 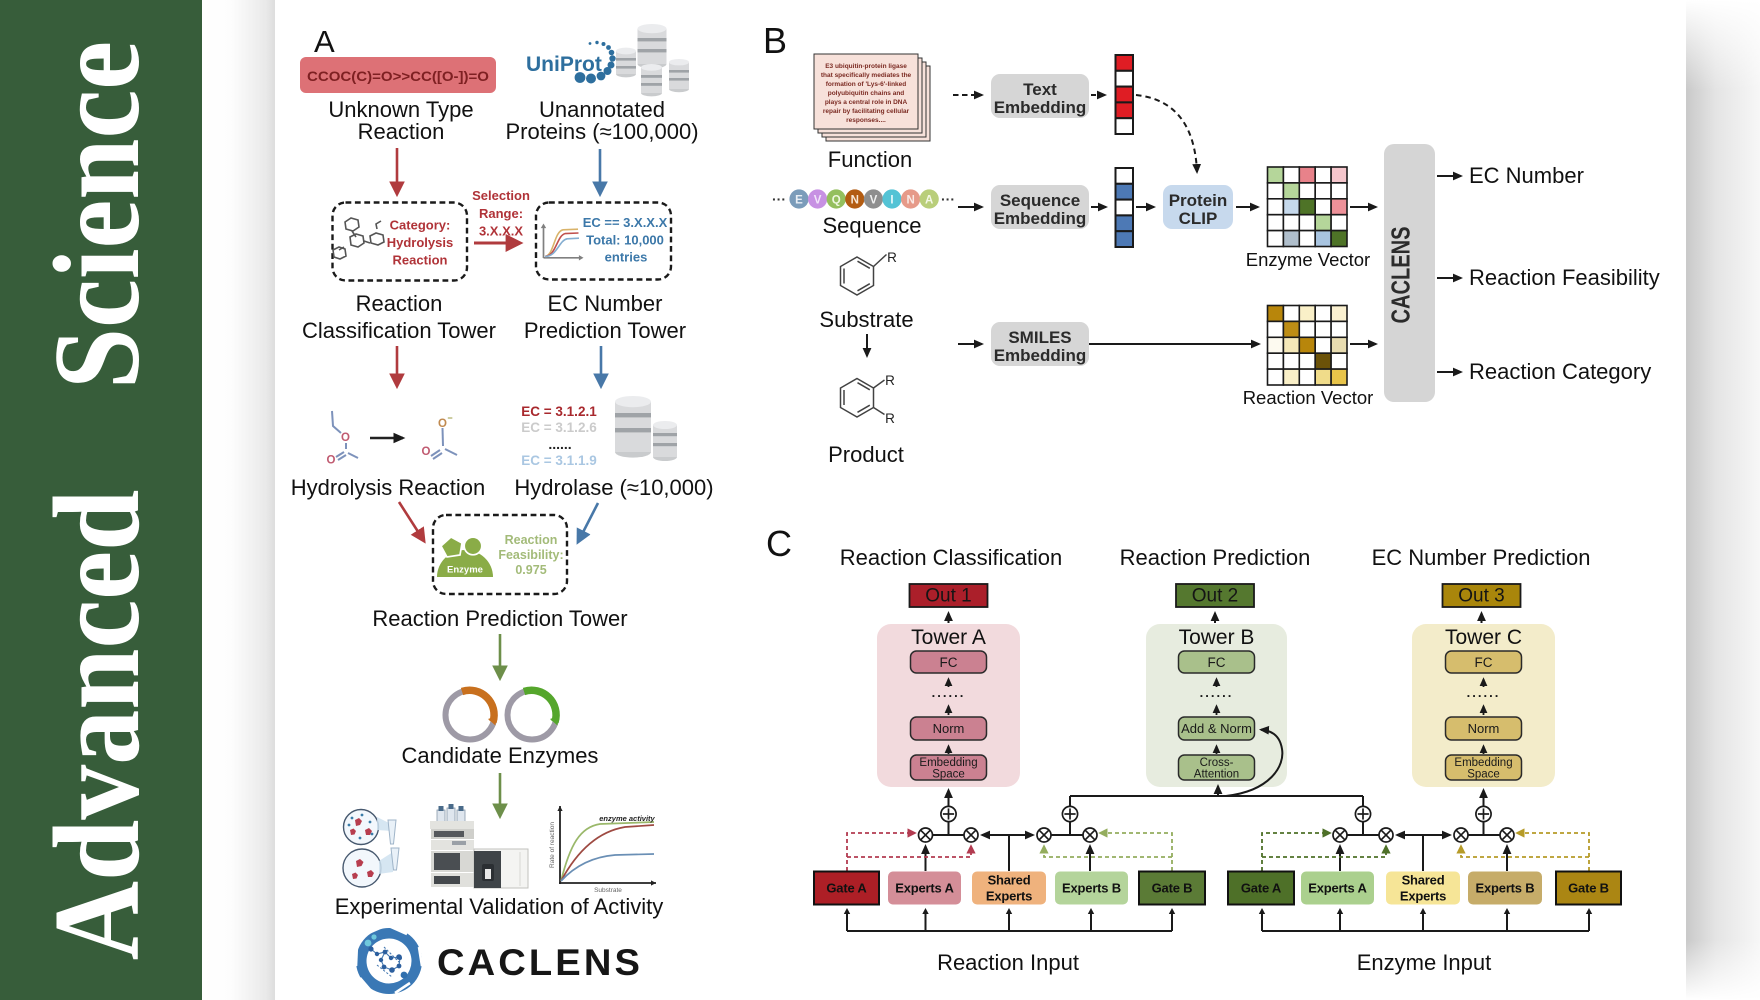 I want to click on svg-text: CCOC(C)=O>>CC([O-])=O, so click(x=398, y=76).